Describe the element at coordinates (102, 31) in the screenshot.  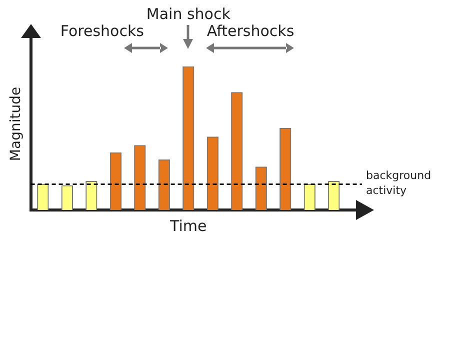
I see `text: Foreshocks` at that location.